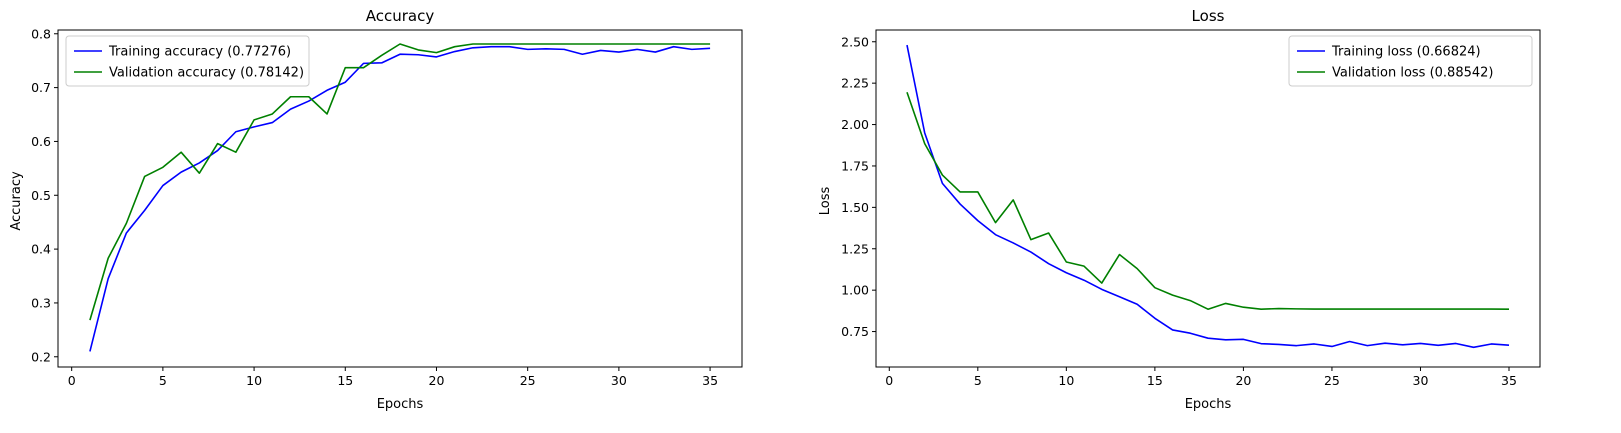 The height and width of the screenshot is (433, 1621). What do you see at coordinates (400, 404) in the screenshot?
I see `accuracy-x-axis-label: Epochs` at bounding box center [400, 404].